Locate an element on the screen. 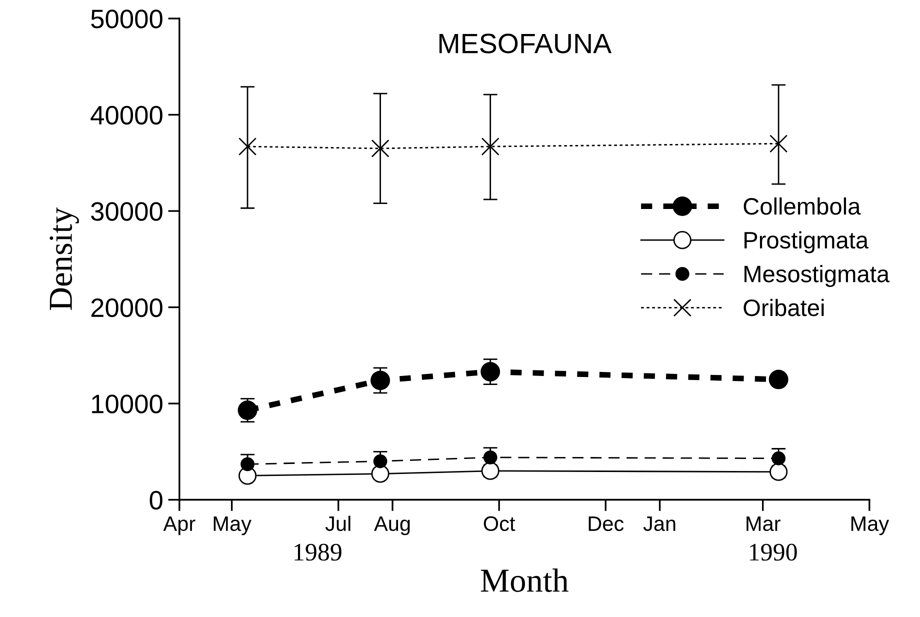 This screenshot has width=920, height=617. y-tick-label: 10000 is located at coordinates (127, 404).